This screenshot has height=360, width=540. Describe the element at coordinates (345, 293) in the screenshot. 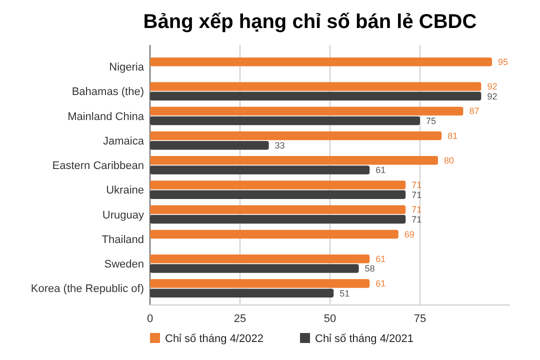

I see `data-label: 51` at that location.